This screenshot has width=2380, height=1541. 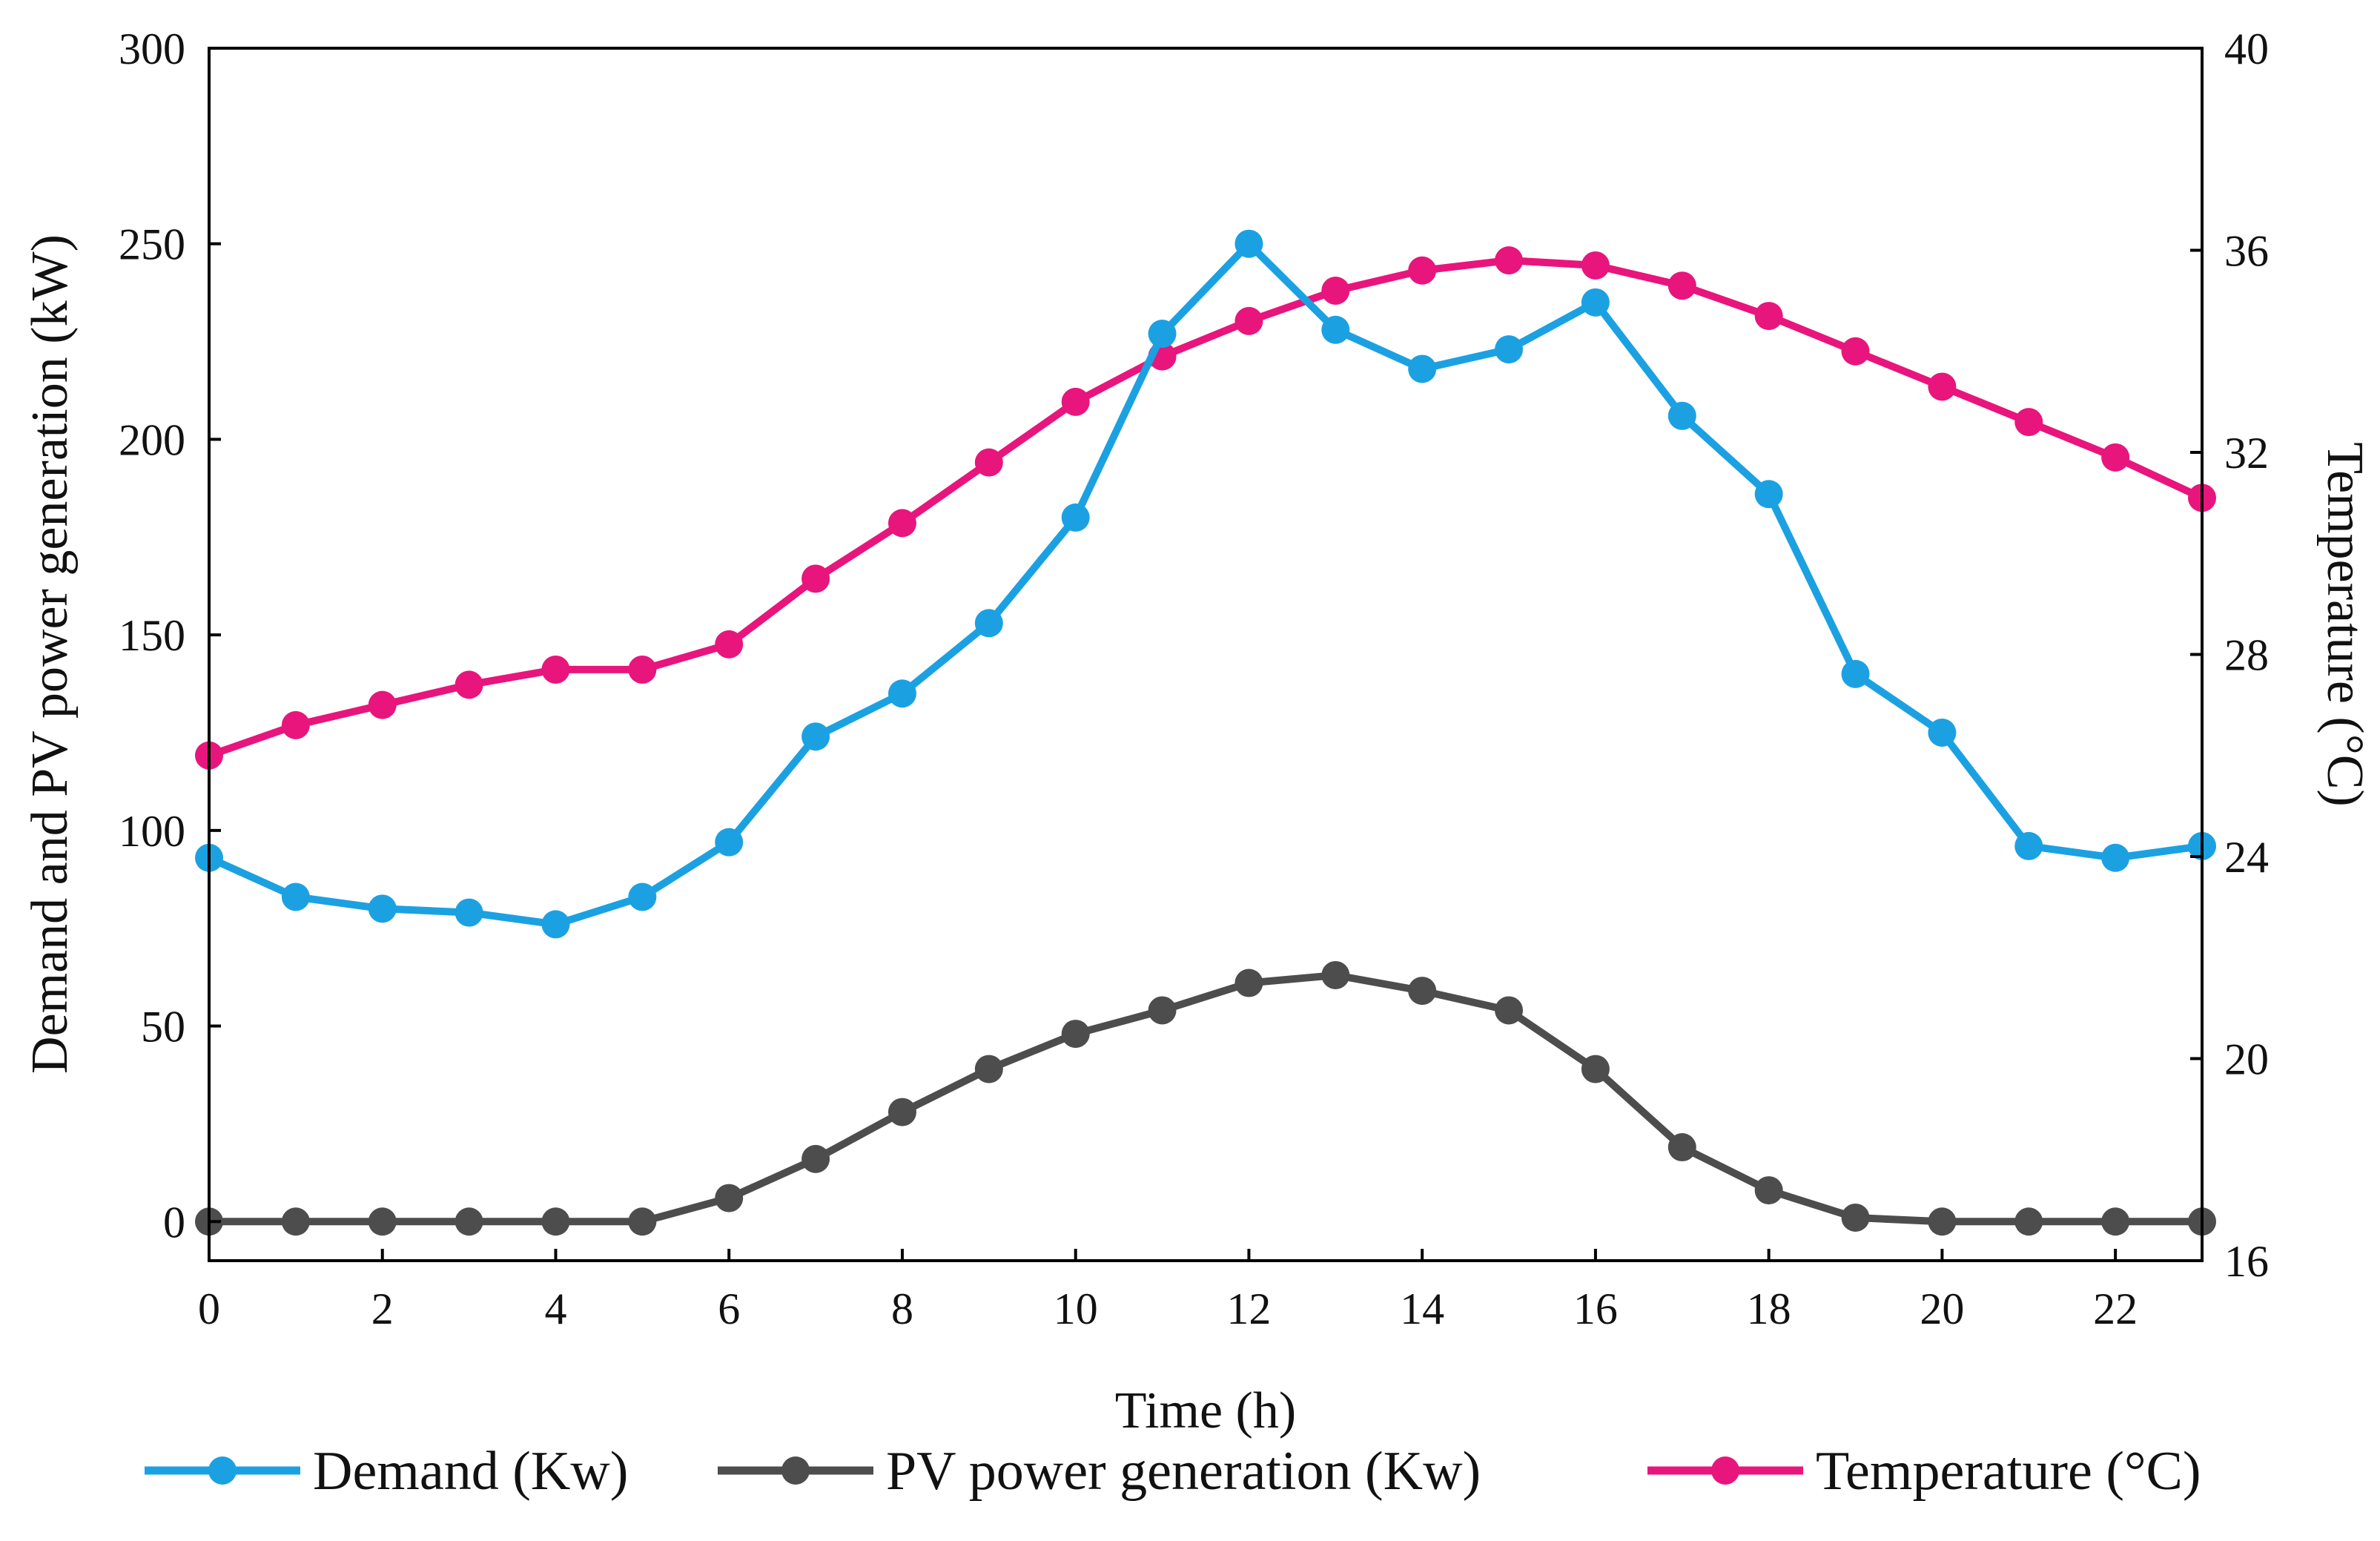 I want to click on y-tick-label: 300, so click(x=152, y=48).